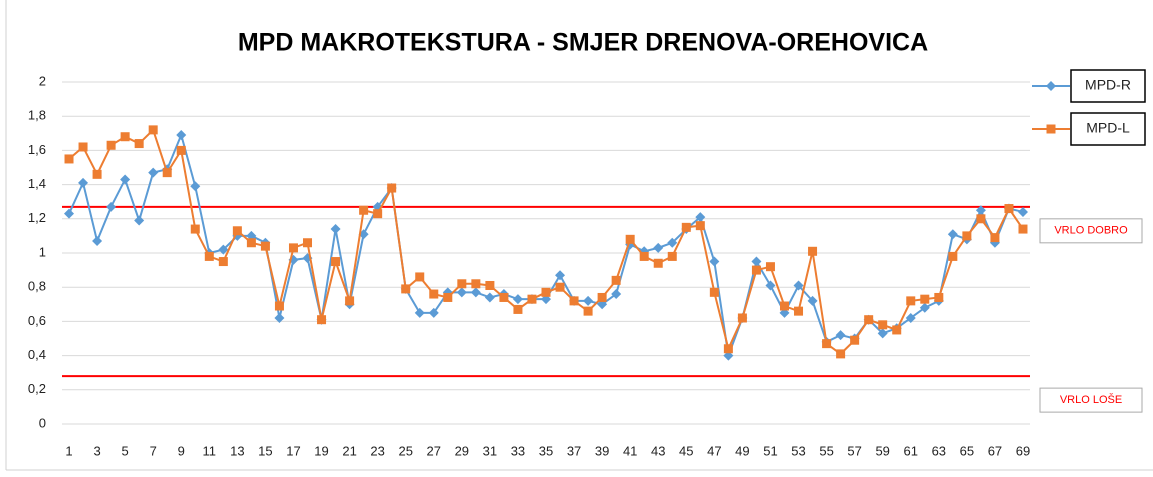 The width and height of the screenshot is (1153, 477). I want to click on x-tick-label: 35, so click(546, 450).